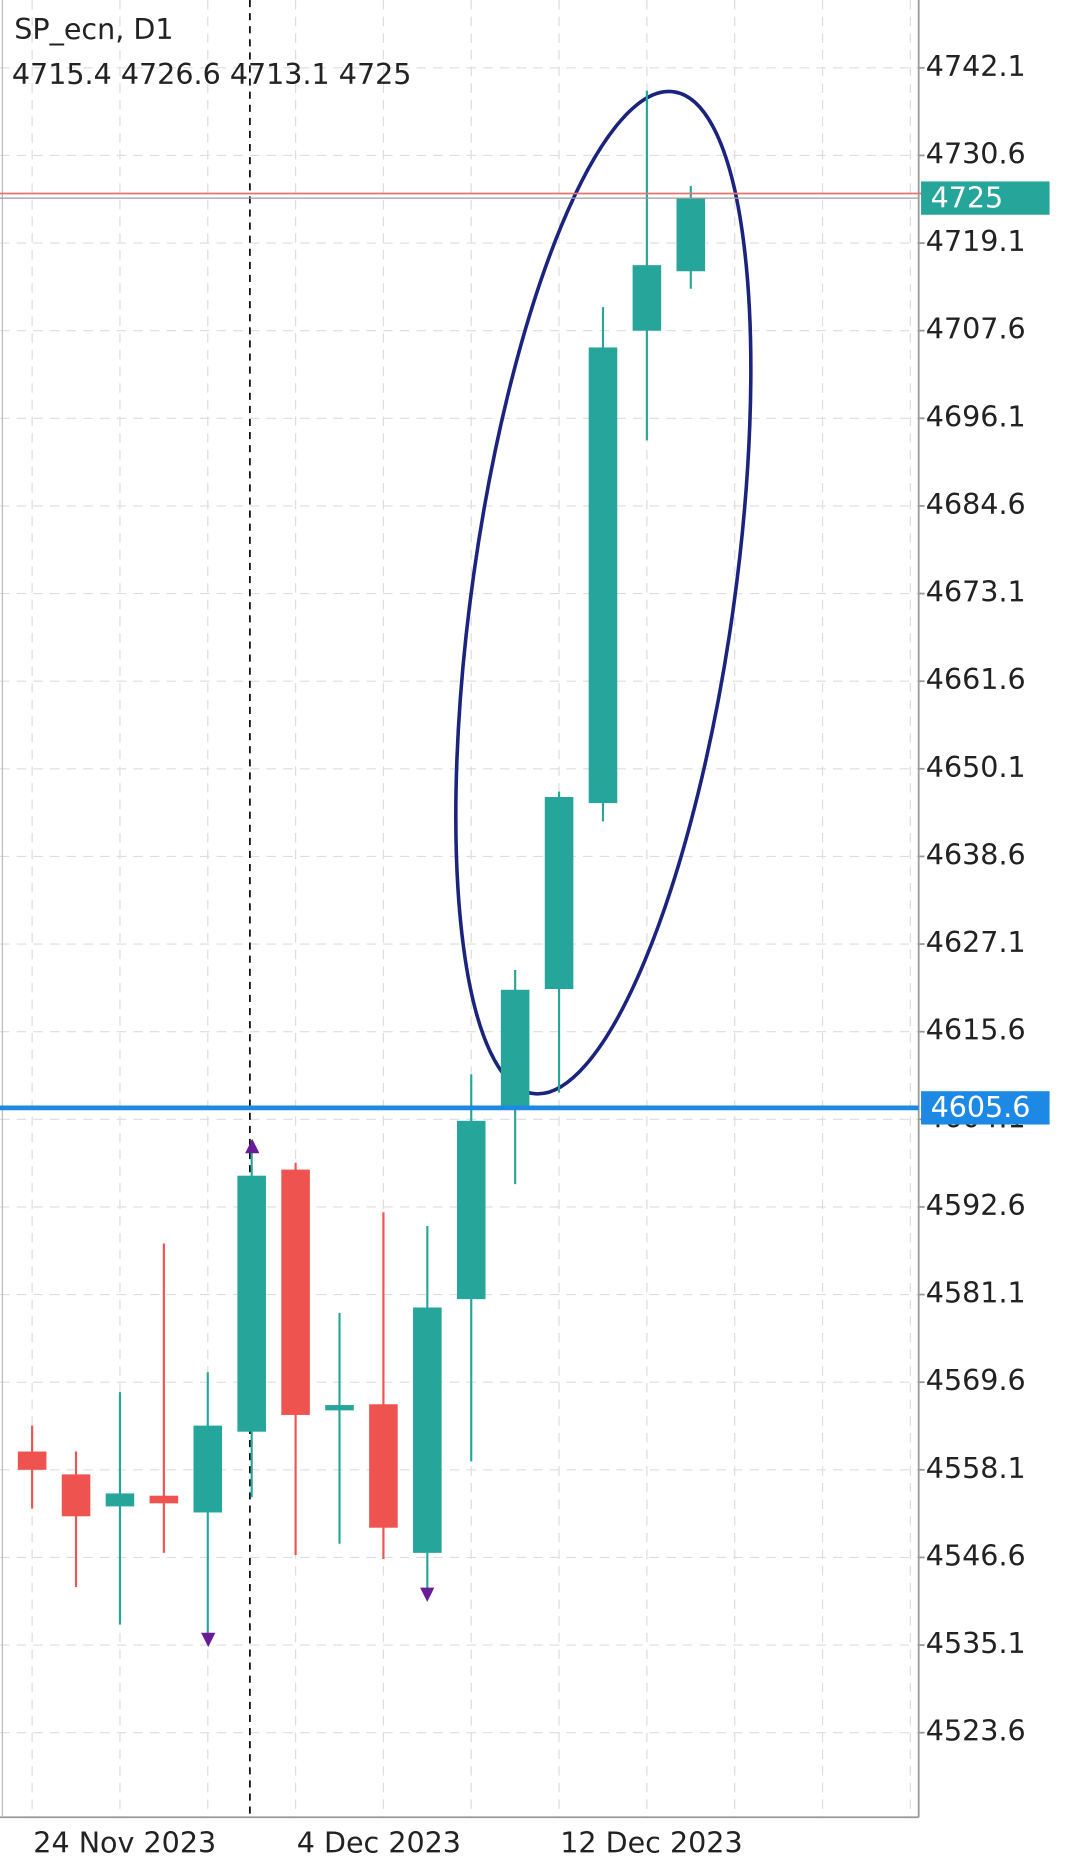  I want to click on y-tick-label: 4535.1, so click(976, 1643).